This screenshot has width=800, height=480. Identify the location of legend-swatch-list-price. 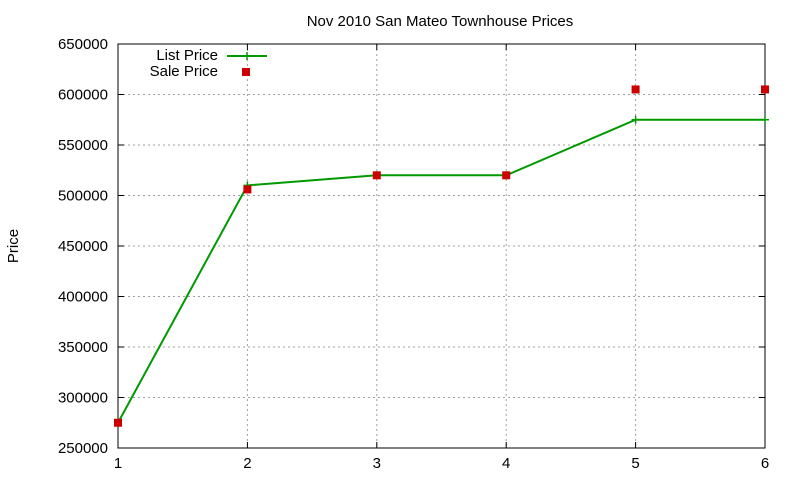
(247, 56).